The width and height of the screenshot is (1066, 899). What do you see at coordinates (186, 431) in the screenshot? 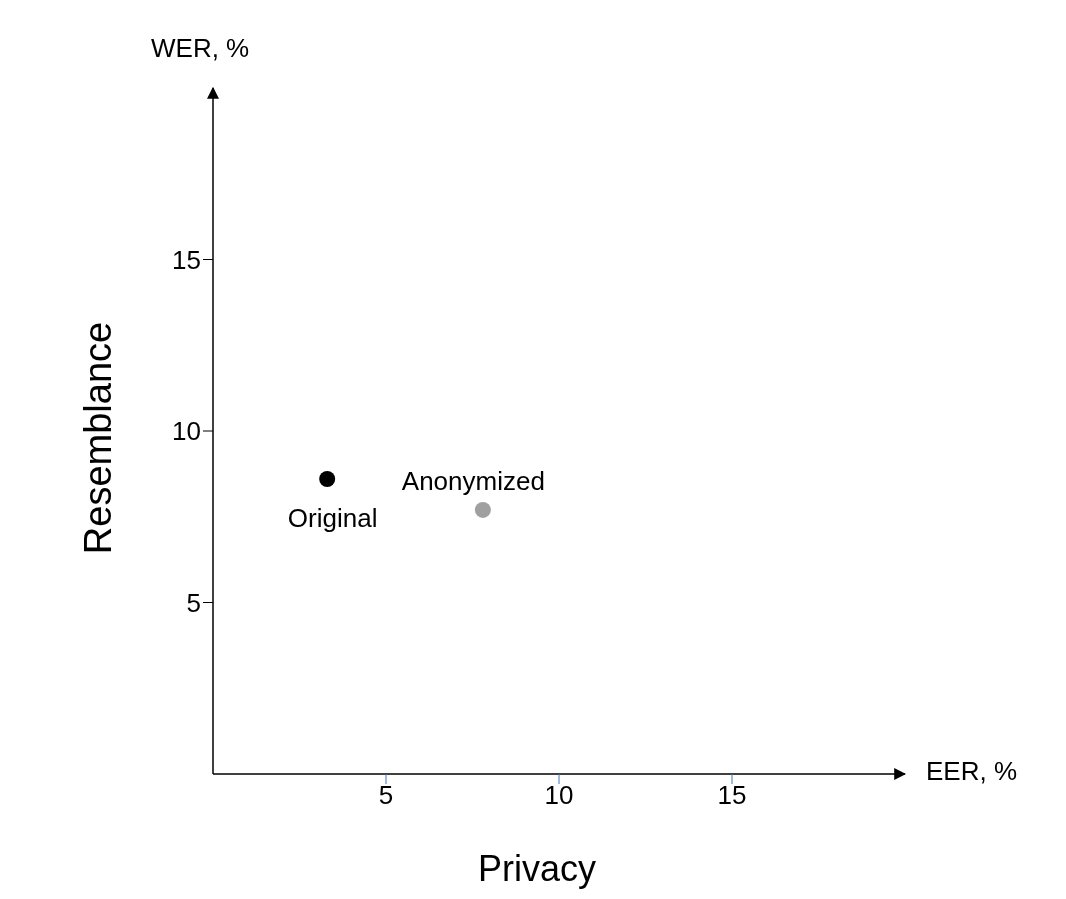
I see `y-tick-label: 10` at bounding box center [186, 431].